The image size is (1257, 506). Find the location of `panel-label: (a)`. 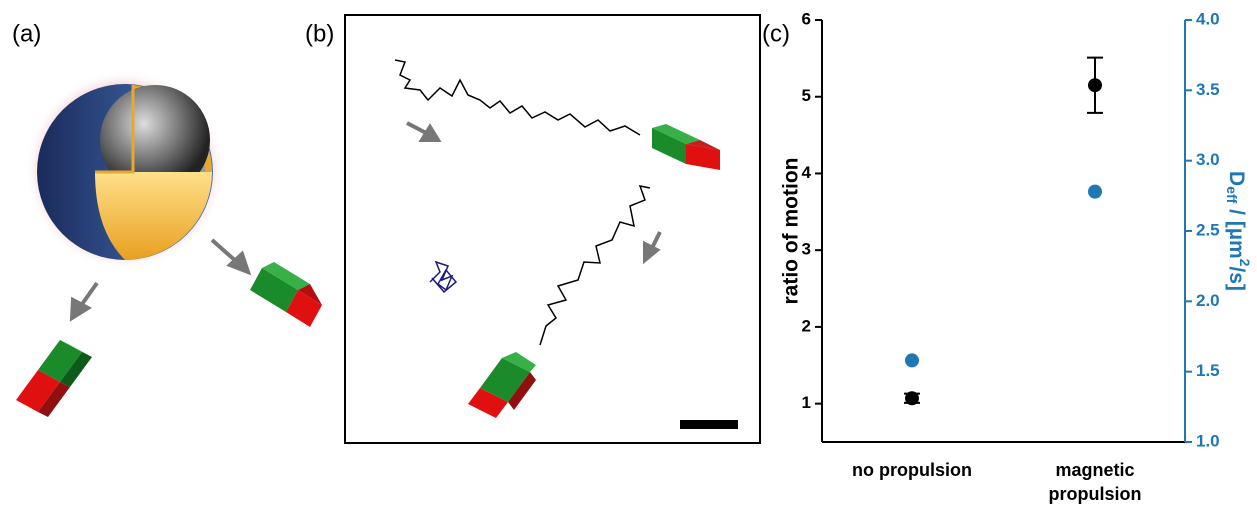

panel-label: (a) is located at coordinates (26, 33).